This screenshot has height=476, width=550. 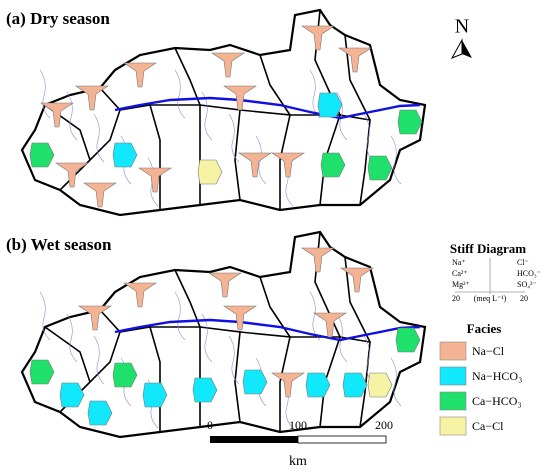 I want to click on facies-label: Na−Cl, so click(x=488, y=351).